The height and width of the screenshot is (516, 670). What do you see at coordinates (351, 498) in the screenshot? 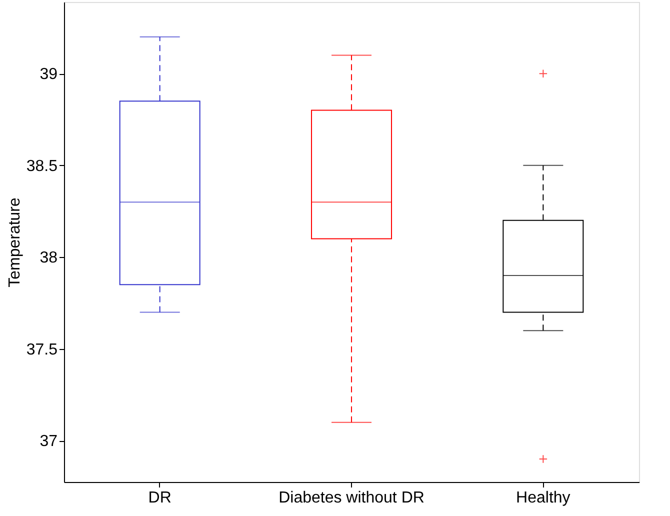
I see `x-tick-label: Diabetes without DR` at bounding box center [351, 498].